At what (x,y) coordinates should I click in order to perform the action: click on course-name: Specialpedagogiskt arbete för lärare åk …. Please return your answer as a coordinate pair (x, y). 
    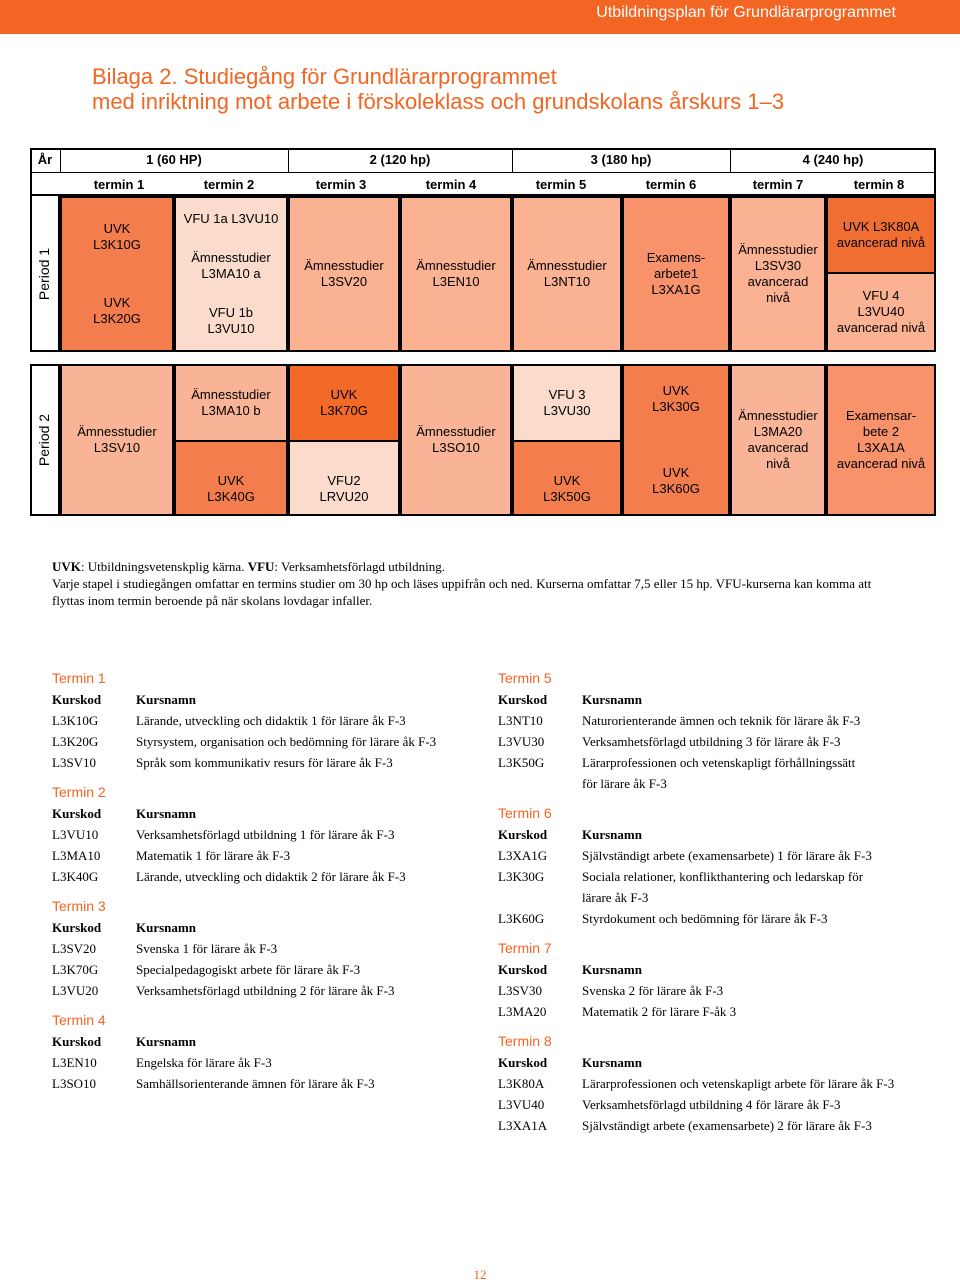
    Looking at the image, I should click on (314, 969).